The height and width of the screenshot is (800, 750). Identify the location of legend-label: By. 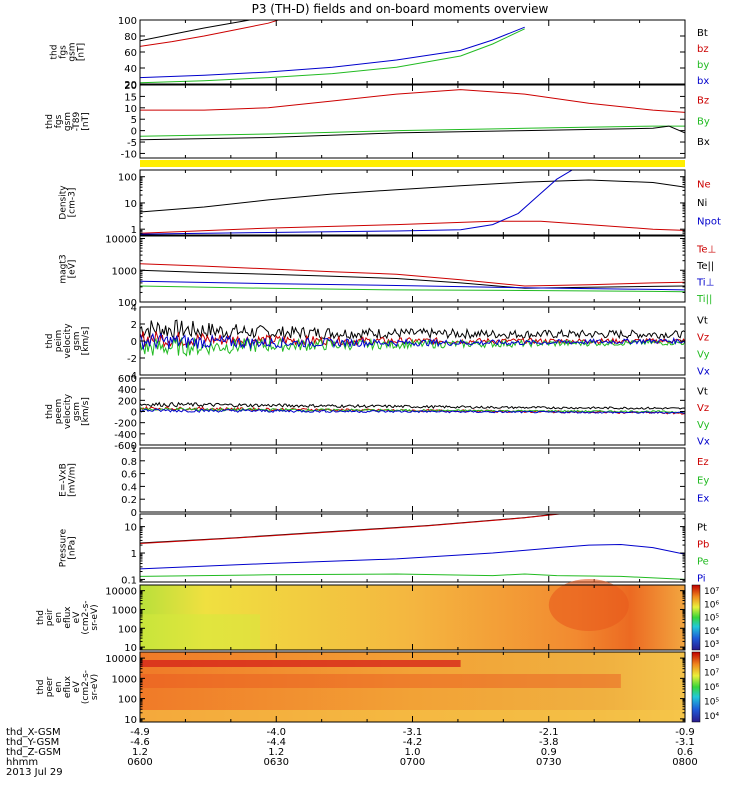
(703, 121).